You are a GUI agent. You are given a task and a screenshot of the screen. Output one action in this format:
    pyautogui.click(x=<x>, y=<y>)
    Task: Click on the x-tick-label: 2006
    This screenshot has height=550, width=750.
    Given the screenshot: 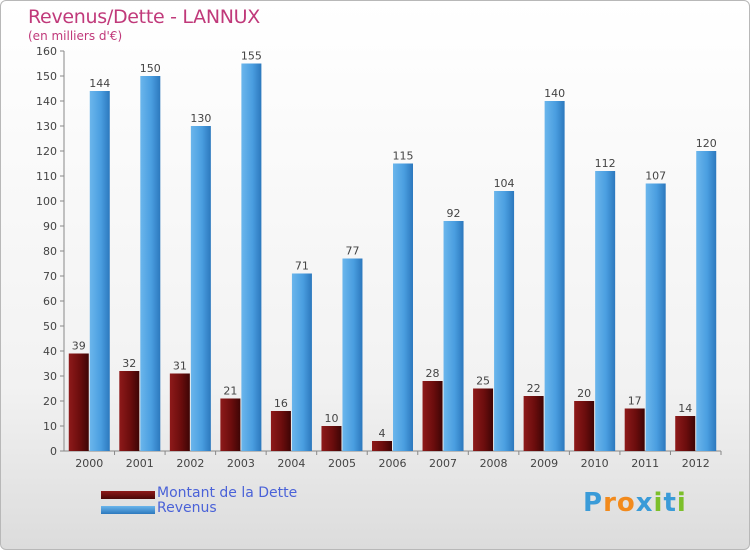 What is the action you would take?
    pyautogui.click(x=393, y=463)
    